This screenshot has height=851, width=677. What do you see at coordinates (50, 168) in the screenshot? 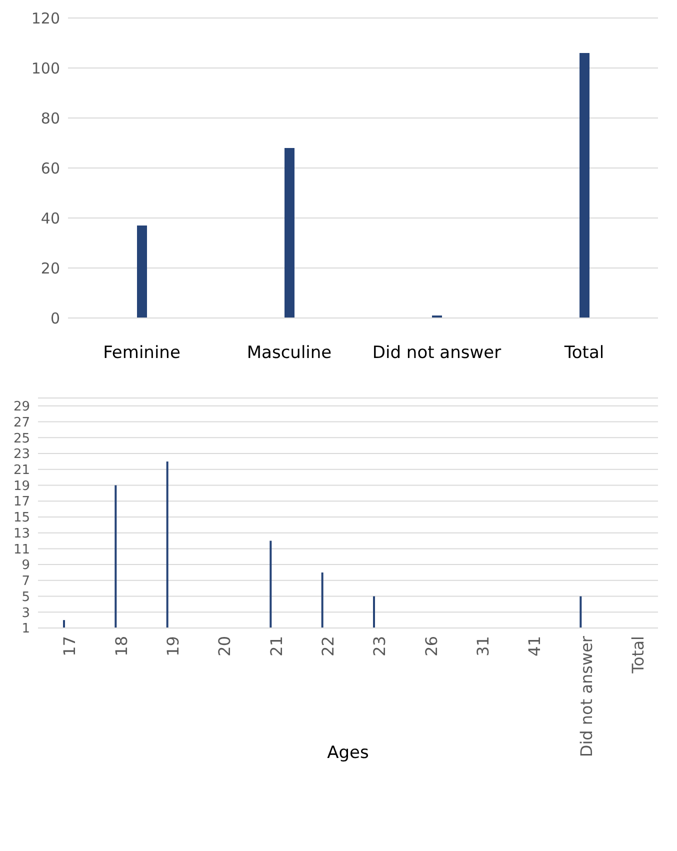
I see `y-tick-label: 60` at bounding box center [50, 168].